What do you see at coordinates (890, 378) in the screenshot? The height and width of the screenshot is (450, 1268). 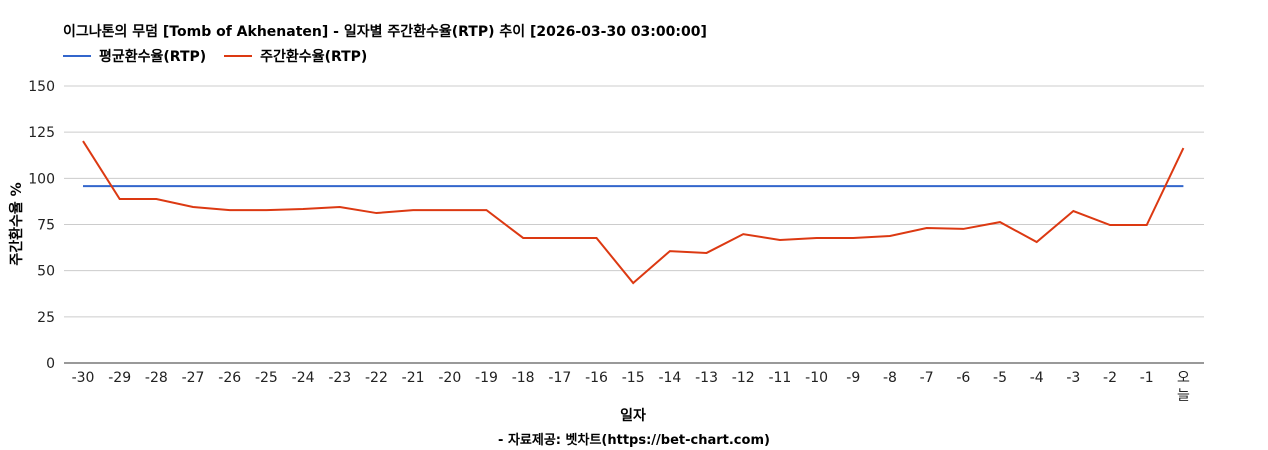 I see `x-tick-label: -8` at bounding box center [890, 378].